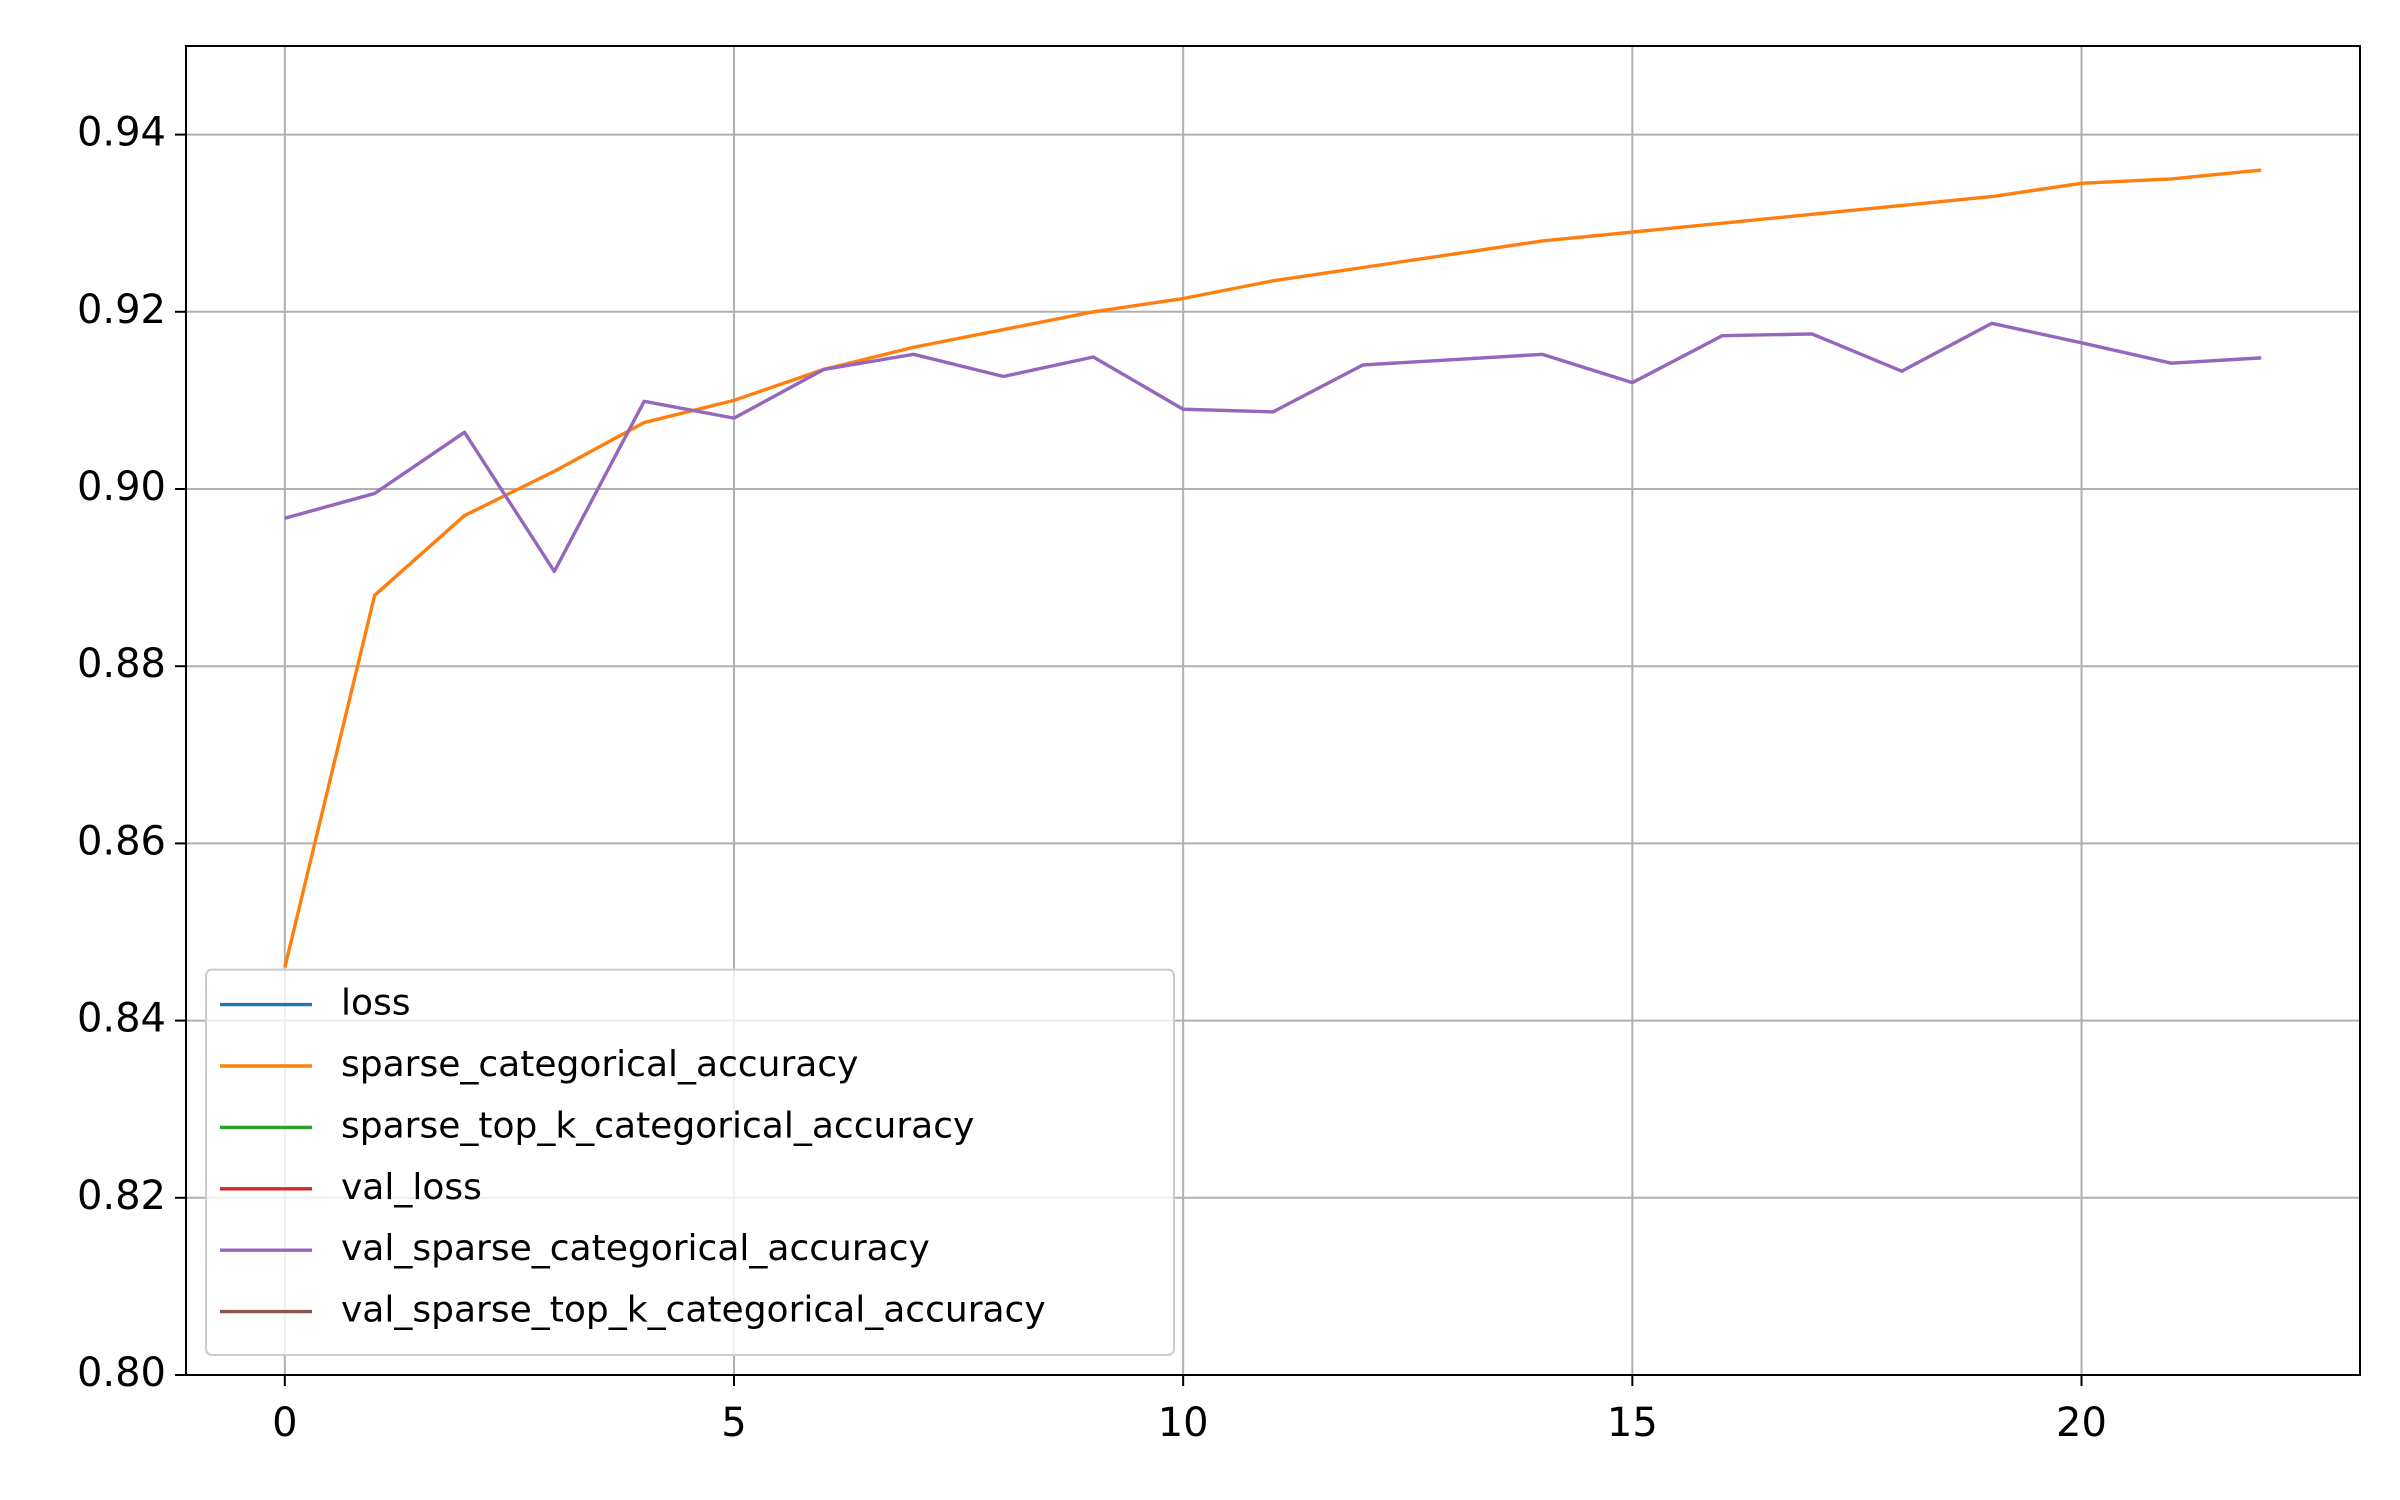 Image resolution: width=2400 pixels, height=1500 pixels. What do you see at coordinates (121, 841) in the screenshot?
I see `y-tick-label: 0.86` at bounding box center [121, 841].